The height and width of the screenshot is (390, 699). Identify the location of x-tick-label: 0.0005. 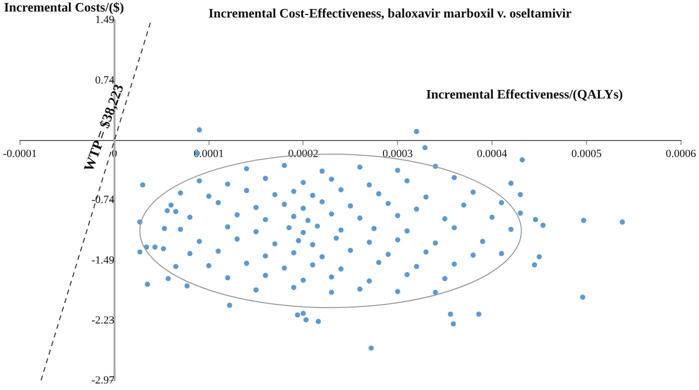
(586, 154).